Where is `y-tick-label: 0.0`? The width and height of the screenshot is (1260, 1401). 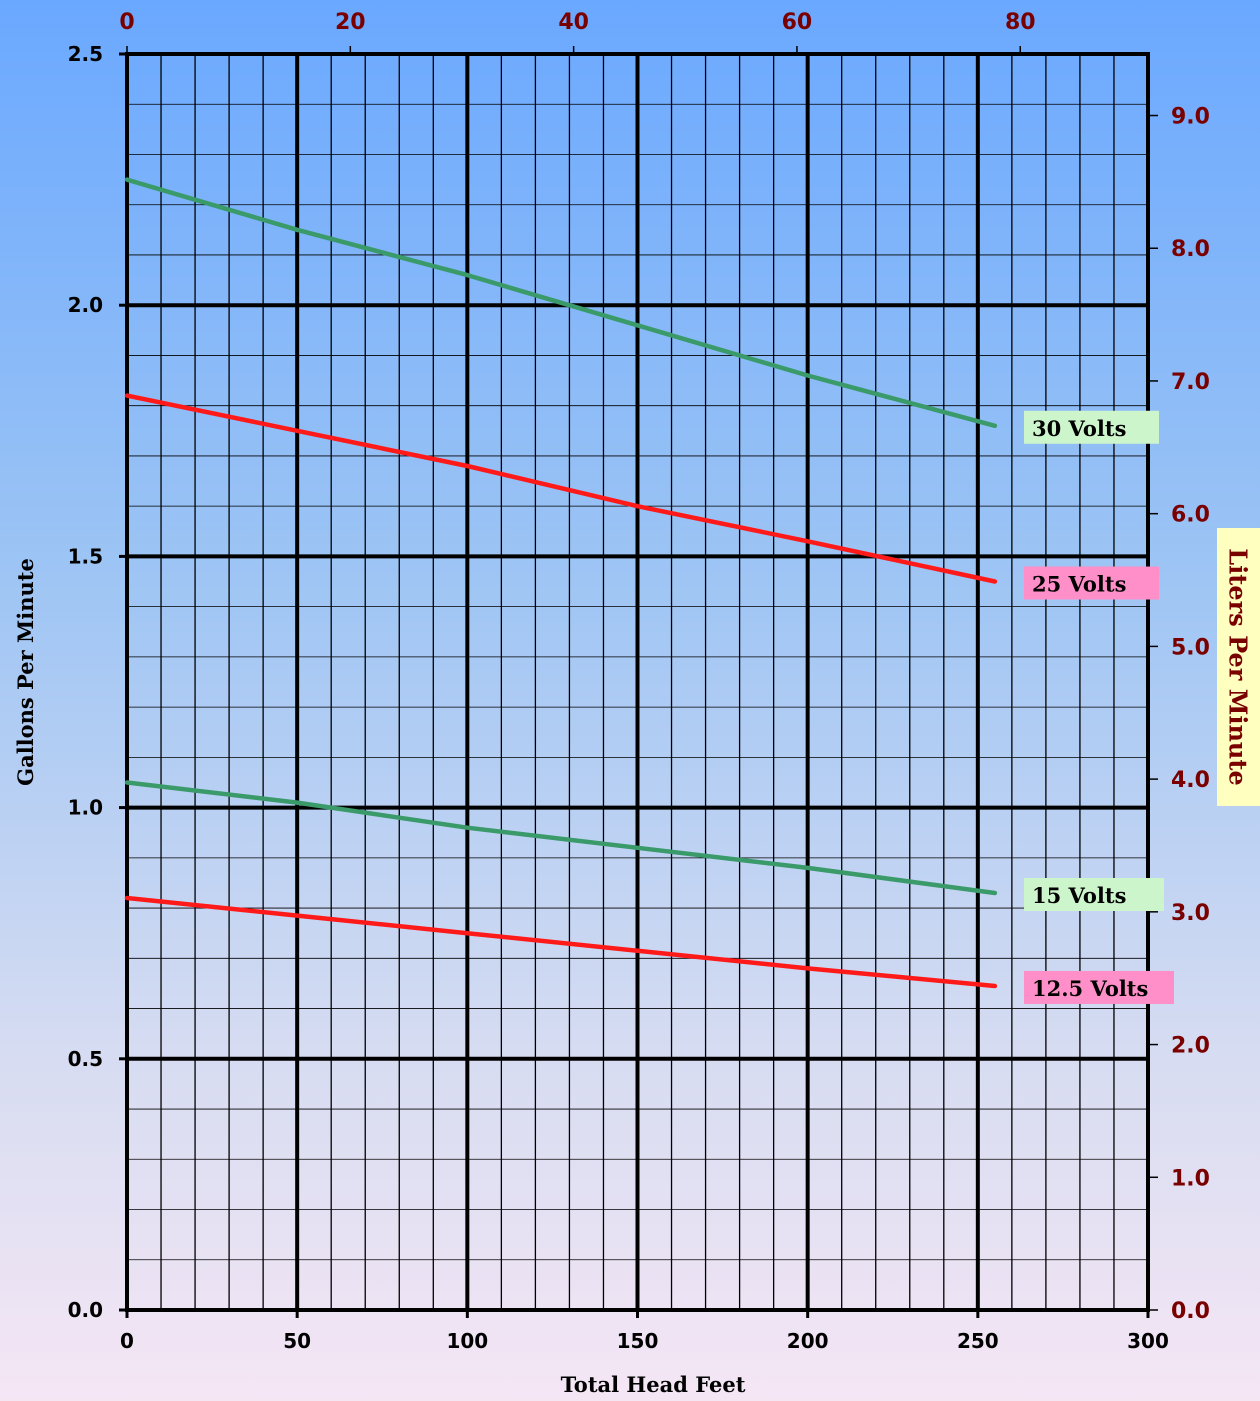
y-tick-label: 0.0 is located at coordinates (85, 1310).